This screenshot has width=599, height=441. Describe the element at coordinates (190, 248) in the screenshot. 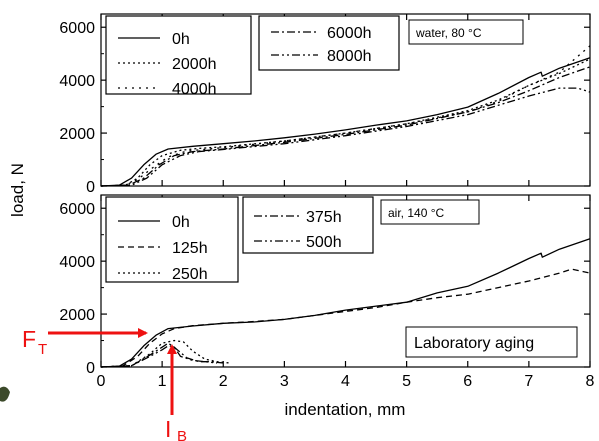

I see `bottom-legend-label-1: 125h` at that location.